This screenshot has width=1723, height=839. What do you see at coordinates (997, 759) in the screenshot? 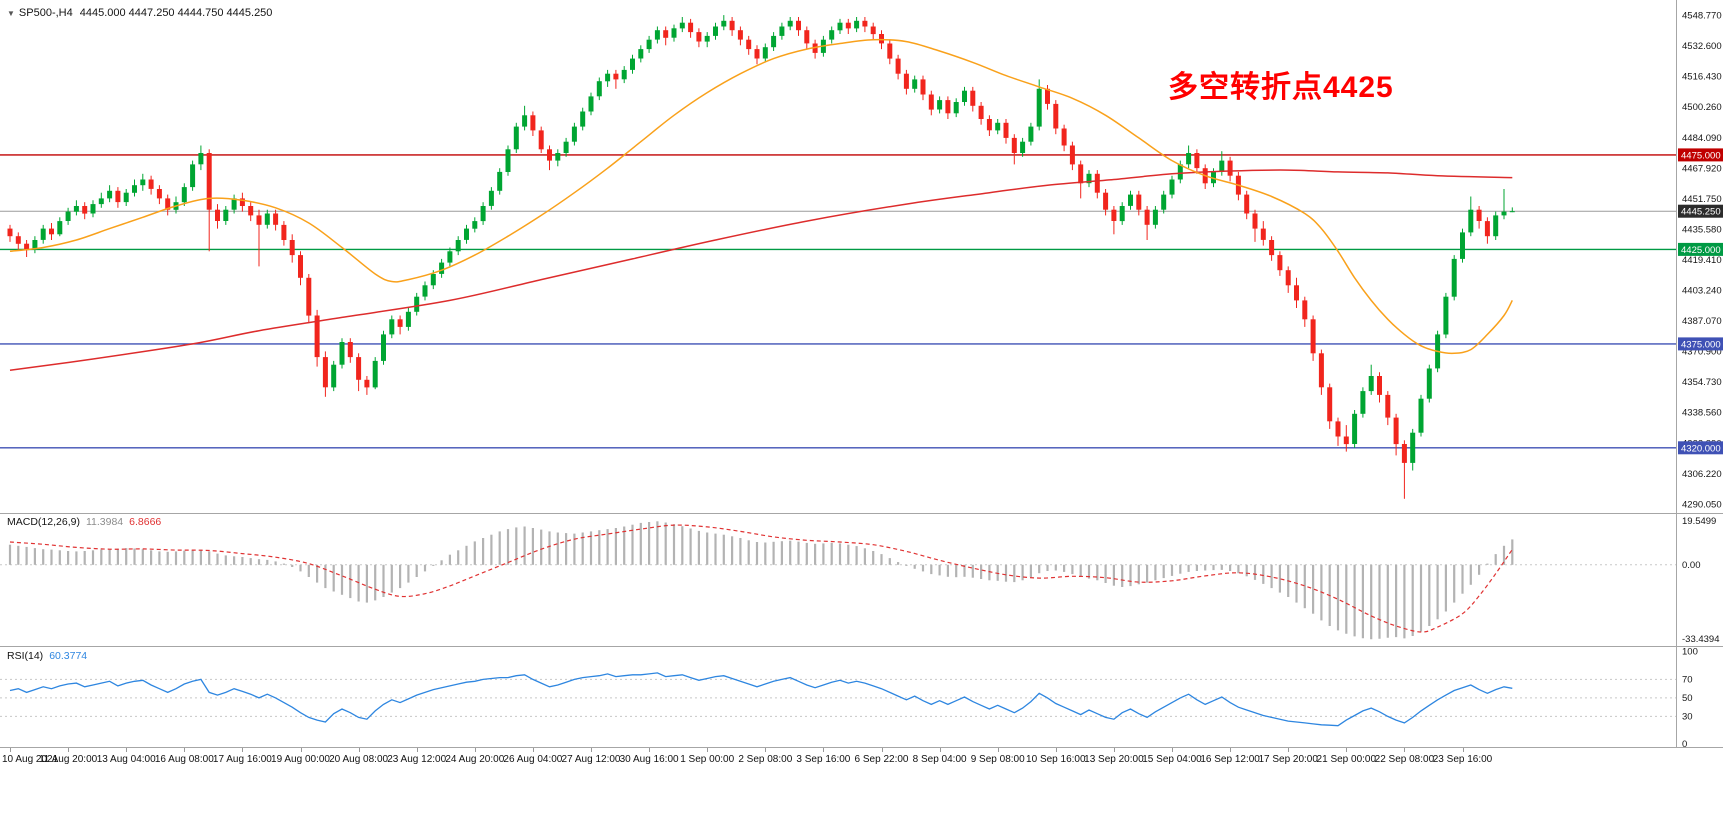
I see `time-axis-label: 9 Sep 08:00` at bounding box center [997, 759].